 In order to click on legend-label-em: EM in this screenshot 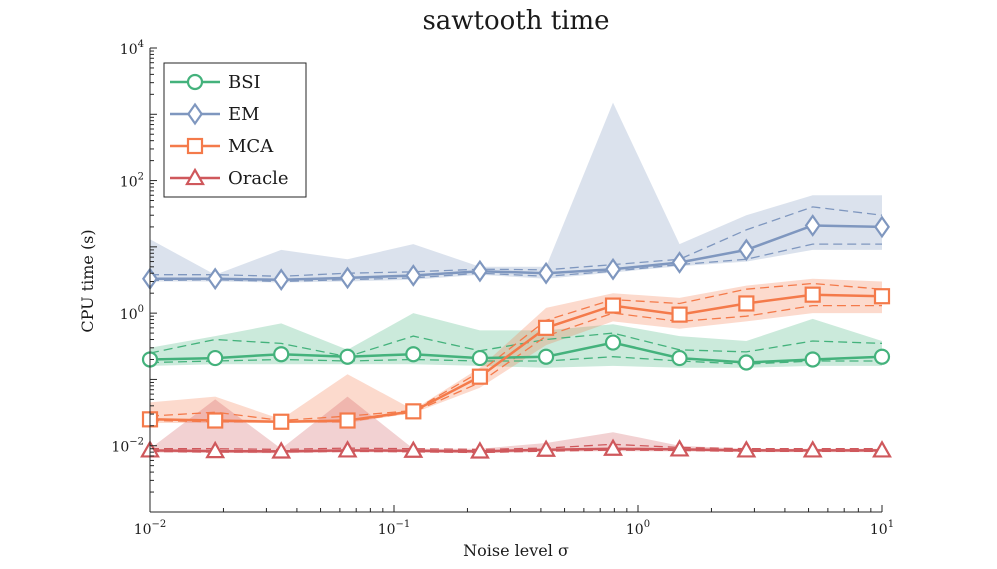, I will do `click(244, 114)`.